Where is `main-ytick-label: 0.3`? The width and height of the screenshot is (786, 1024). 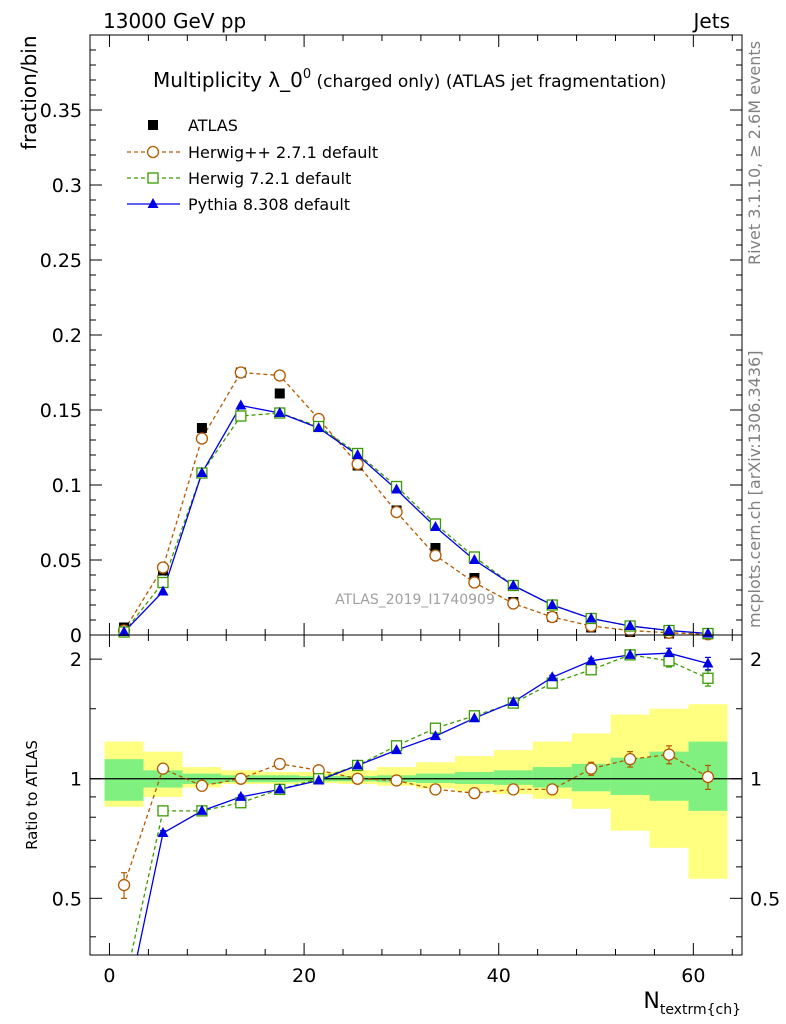 main-ytick-label: 0.3 is located at coordinates (67, 186).